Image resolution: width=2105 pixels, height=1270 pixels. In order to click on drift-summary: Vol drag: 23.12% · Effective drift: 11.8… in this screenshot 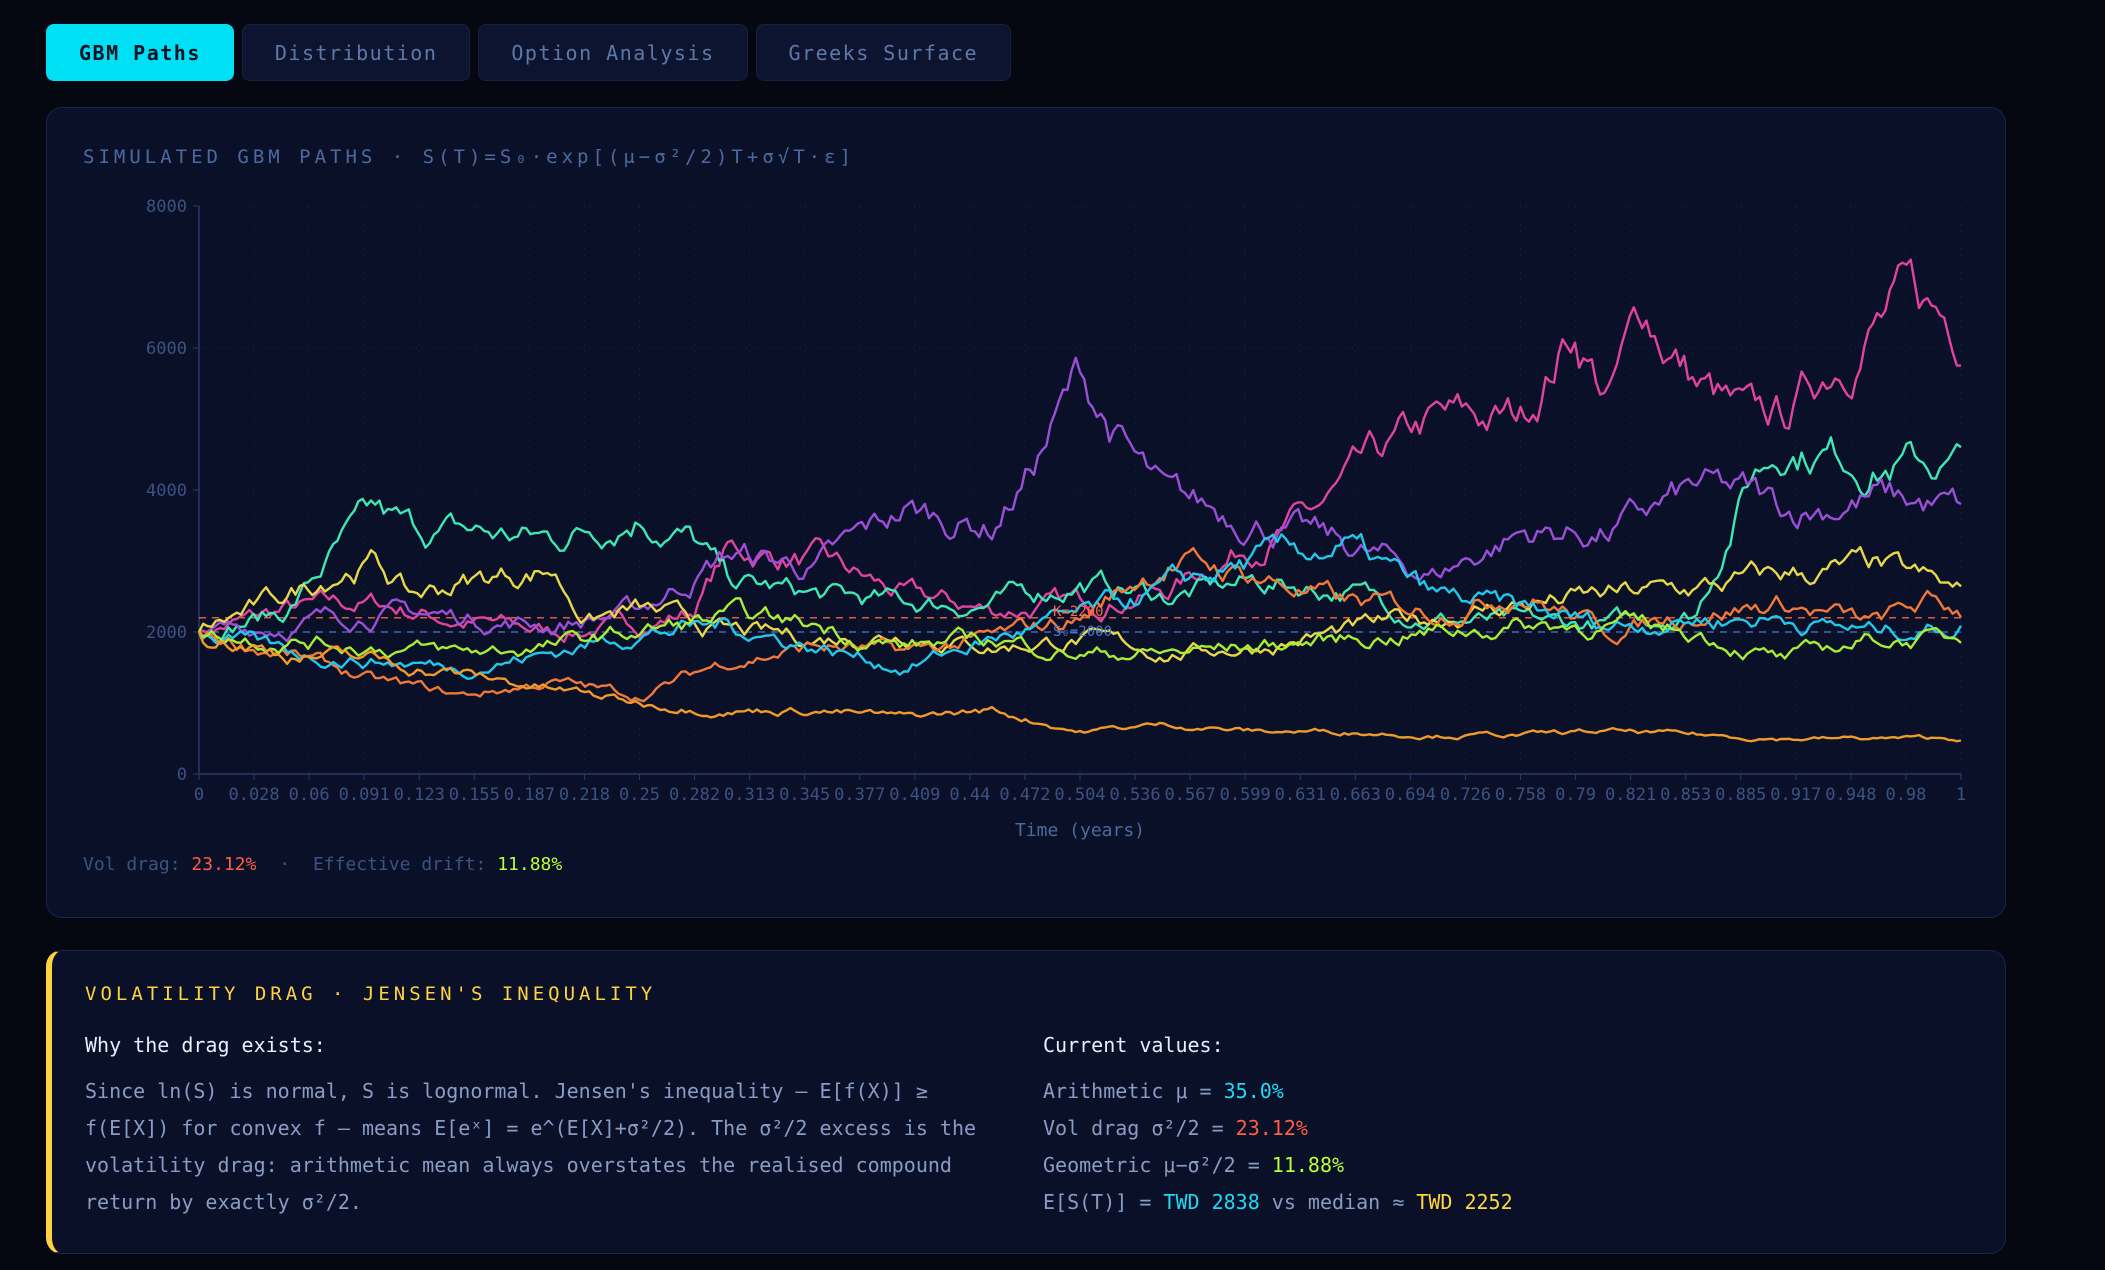, I will do `click(322, 864)`.